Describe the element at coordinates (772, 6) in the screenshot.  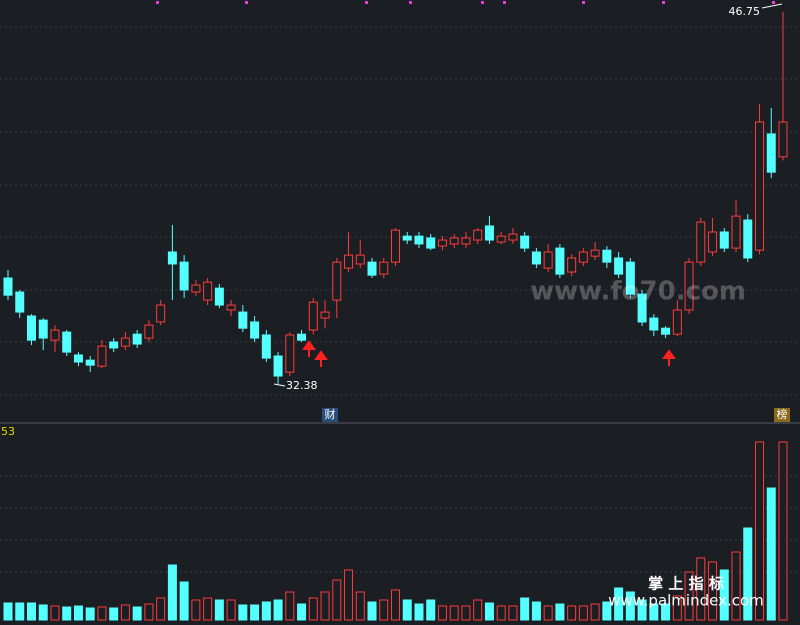
I see `high-pointer` at that location.